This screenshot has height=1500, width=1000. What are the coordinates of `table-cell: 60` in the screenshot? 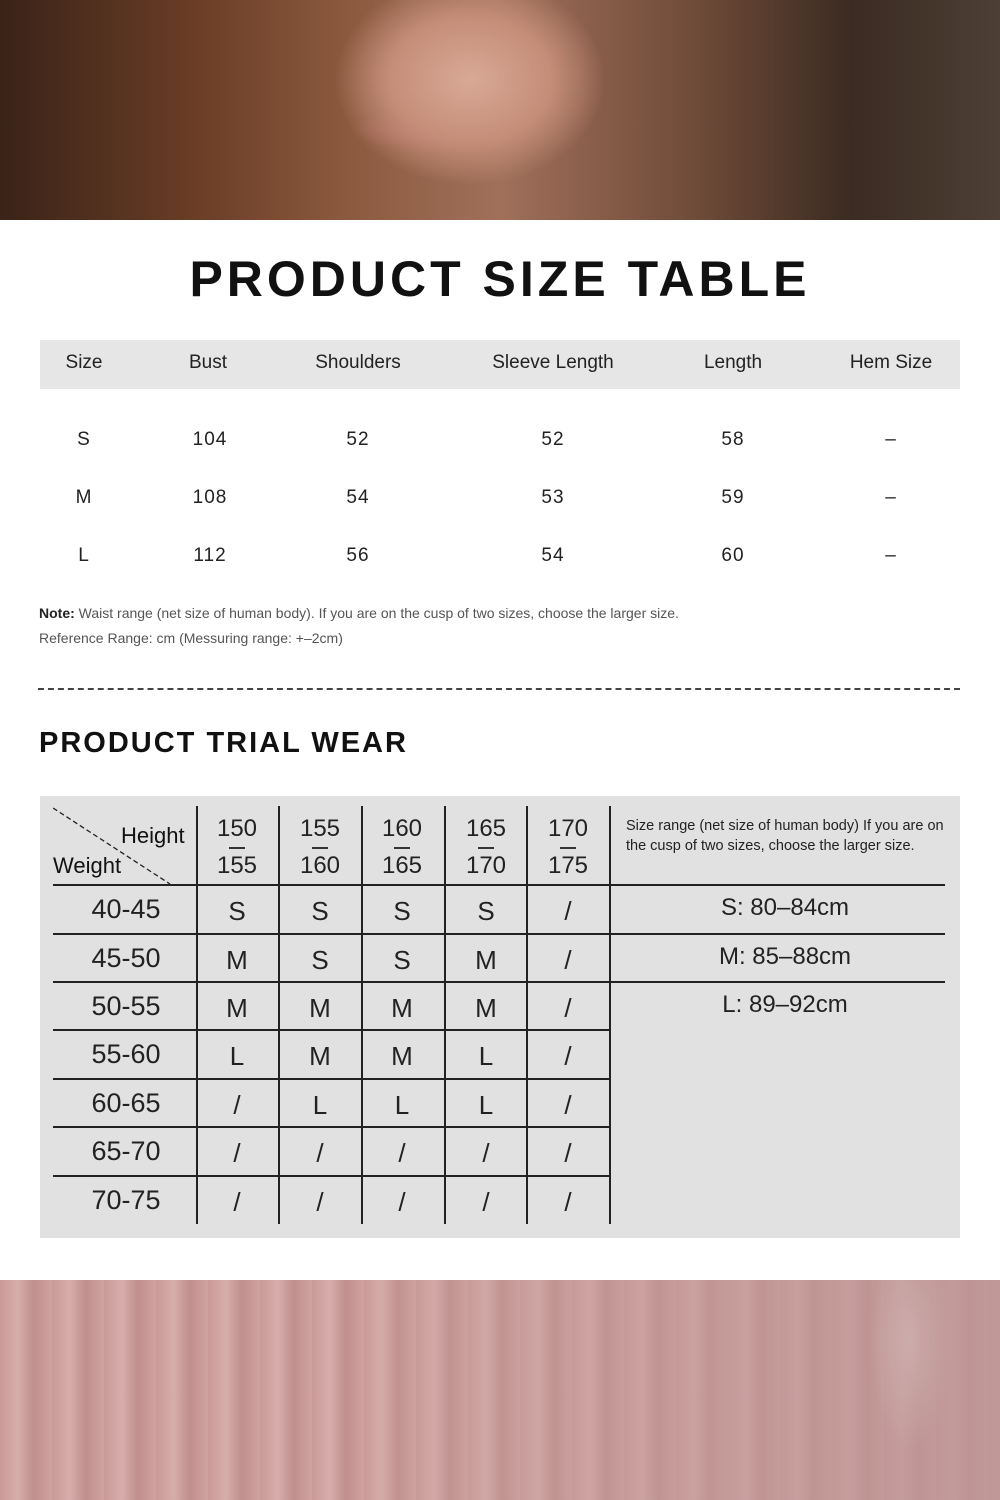 It's located at (733, 555).